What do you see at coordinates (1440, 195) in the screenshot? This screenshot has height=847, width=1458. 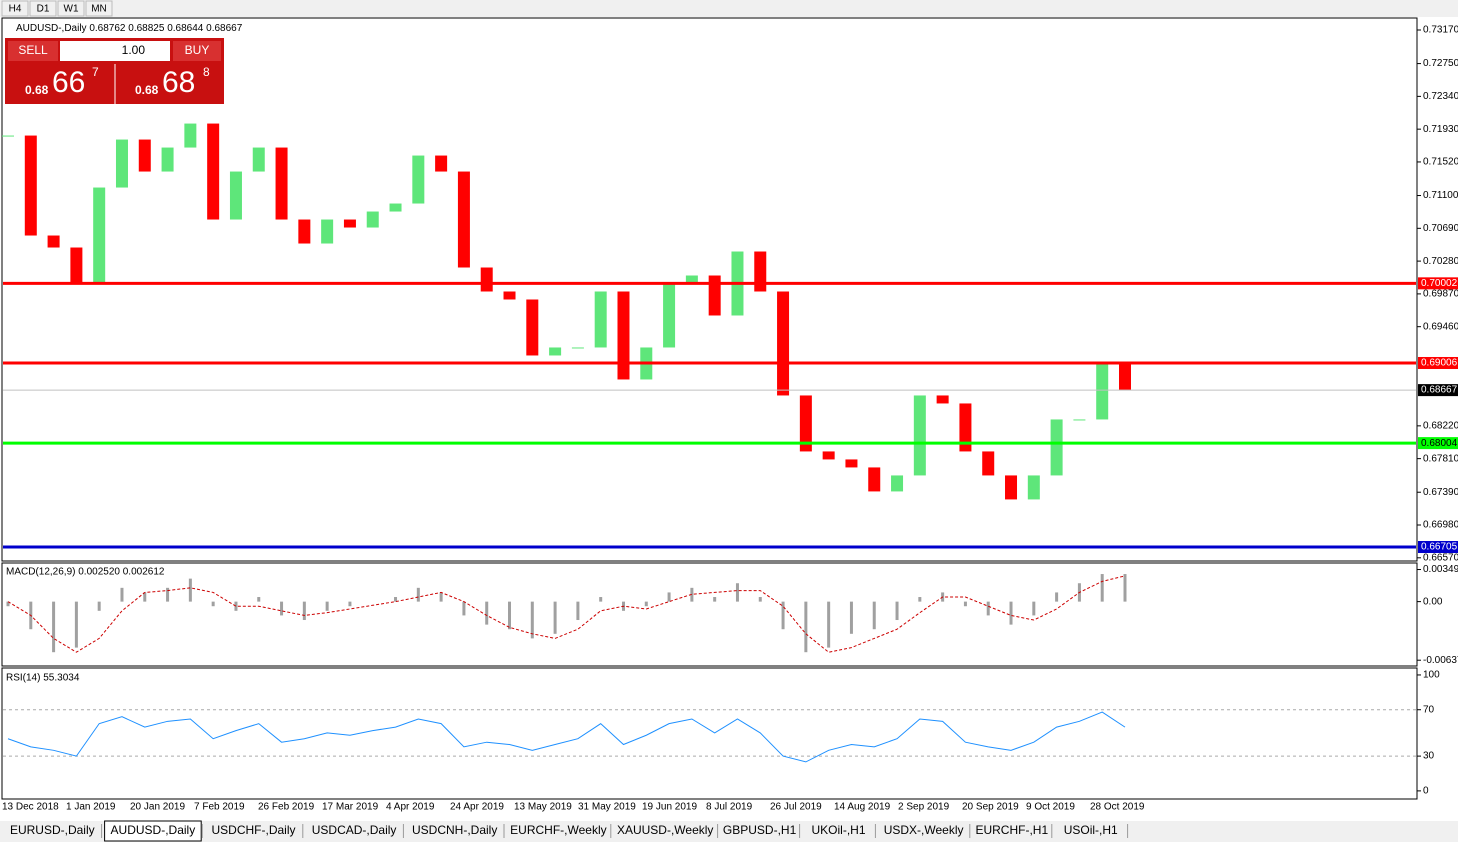 I see `y-tick-label: 0.71100` at bounding box center [1440, 195].